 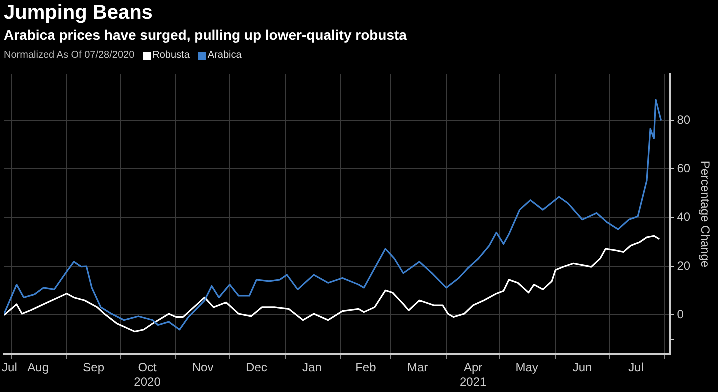 I want to click on y-tick-label: 0, so click(x=680, y=315).